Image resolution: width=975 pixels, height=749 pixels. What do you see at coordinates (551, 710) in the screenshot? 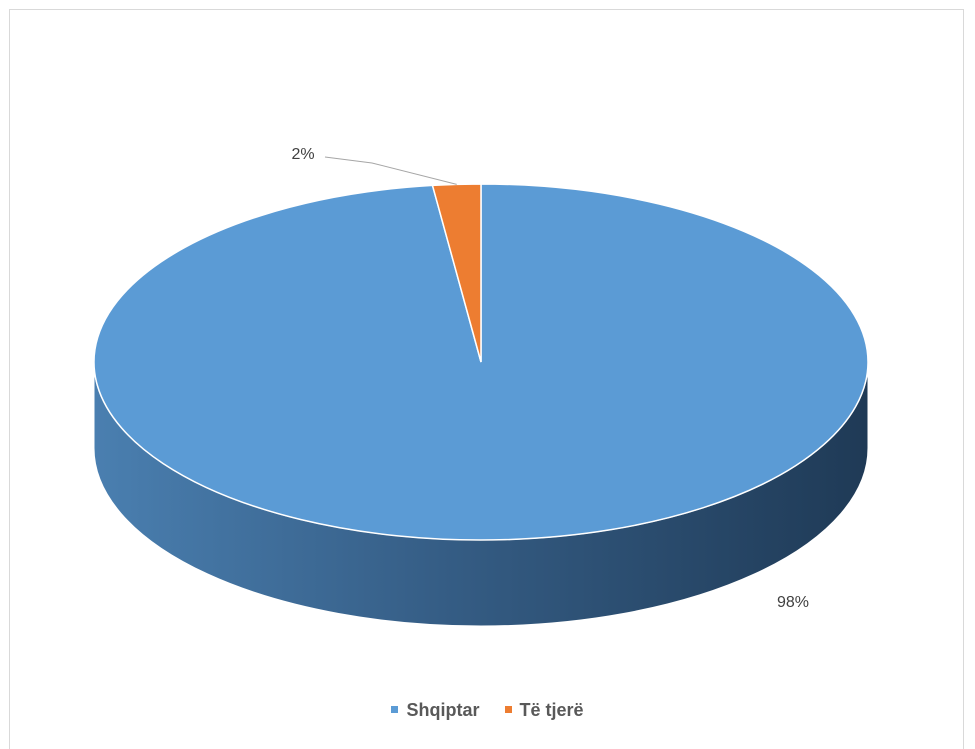
I see `legend-label-te-tjere: Të tjerë` at bounding box center [551, 710].